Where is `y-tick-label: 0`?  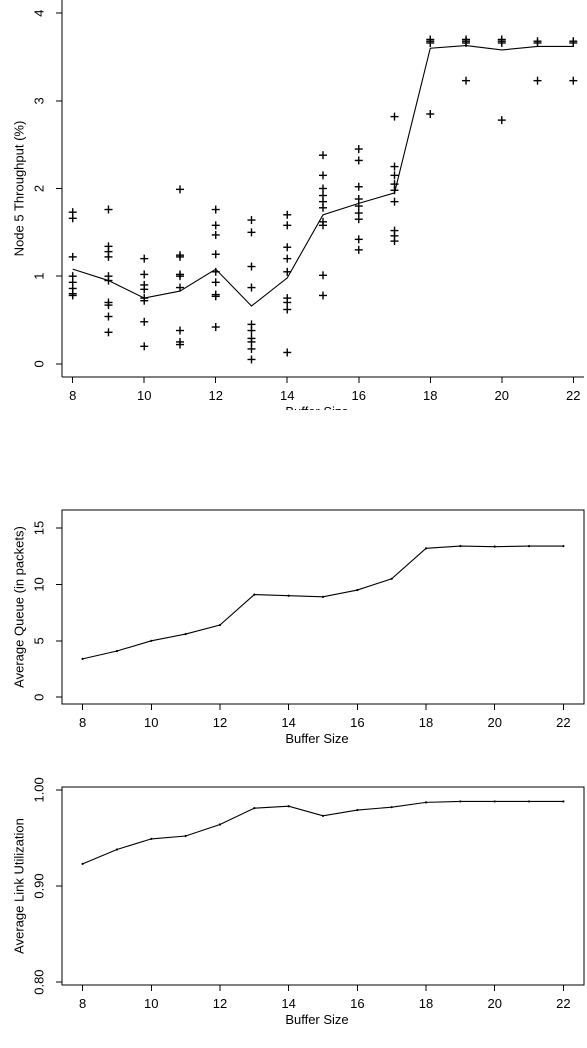
y-tick-label: 0 is located at coordinates (38, 363).